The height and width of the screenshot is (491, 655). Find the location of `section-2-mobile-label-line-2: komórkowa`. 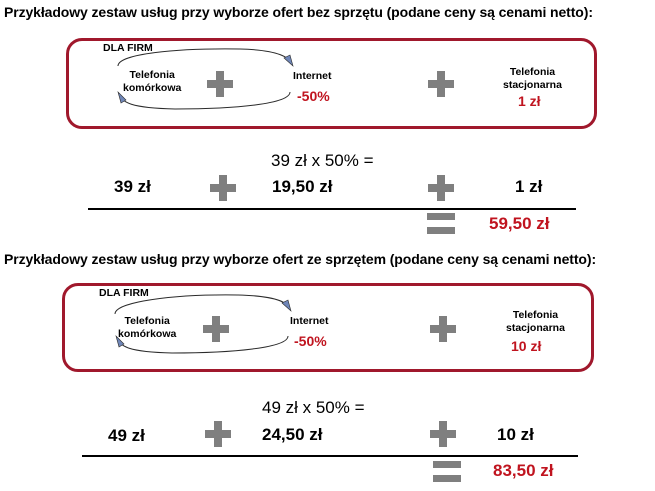

section-2-mobile-label-line-2: komórkowa is located at coordinates (147, 334).